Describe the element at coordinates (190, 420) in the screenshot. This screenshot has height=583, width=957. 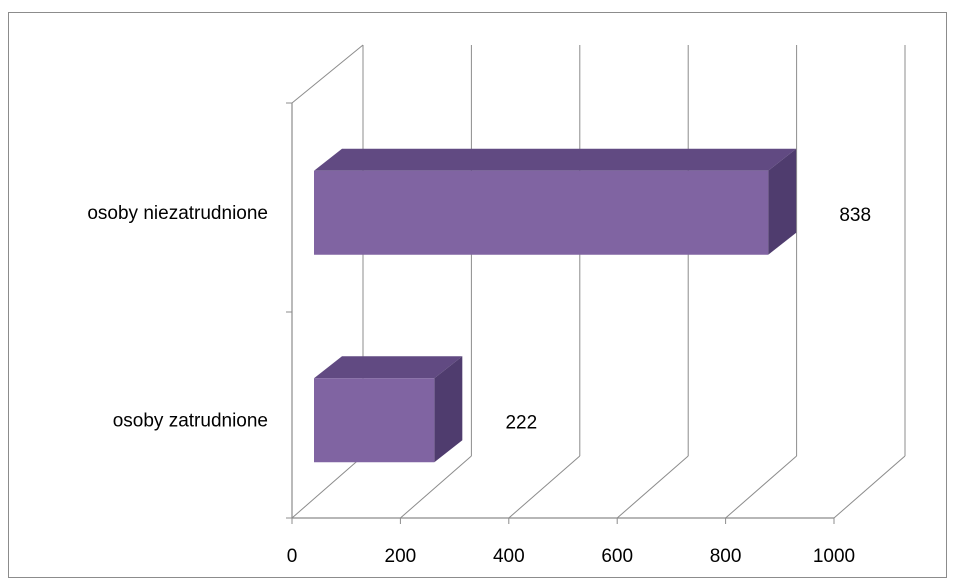
I see `category-label: osoby zatrudnione` at that location.